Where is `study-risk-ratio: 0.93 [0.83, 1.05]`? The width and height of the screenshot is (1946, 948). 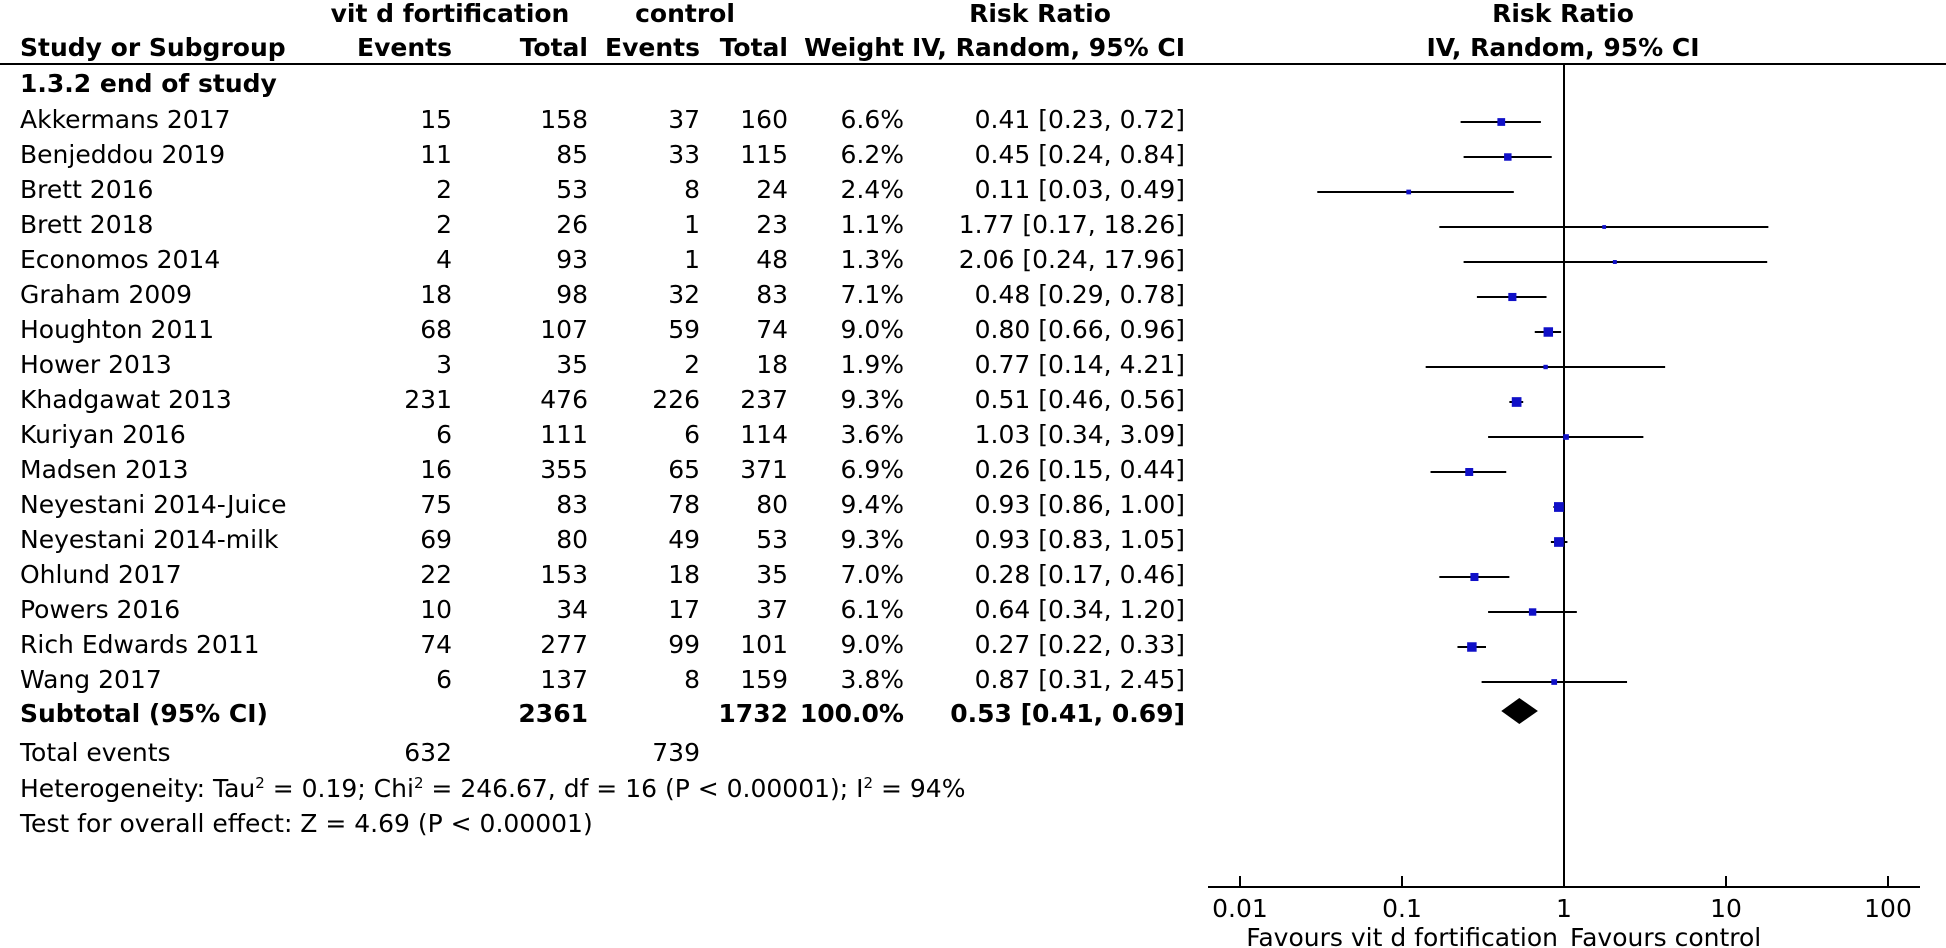 study-risk-ratio: 0.93 [0.83, 1.05] is located at coordinates (1079, 539).